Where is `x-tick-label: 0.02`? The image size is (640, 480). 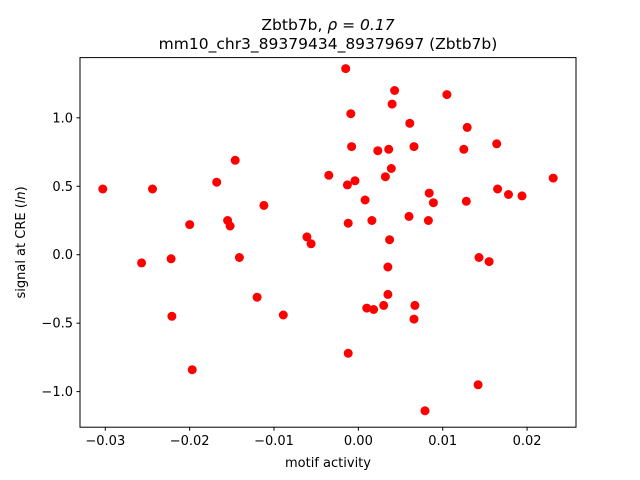
x-tick-label: 0.02 is located at coordinates (527, 441).